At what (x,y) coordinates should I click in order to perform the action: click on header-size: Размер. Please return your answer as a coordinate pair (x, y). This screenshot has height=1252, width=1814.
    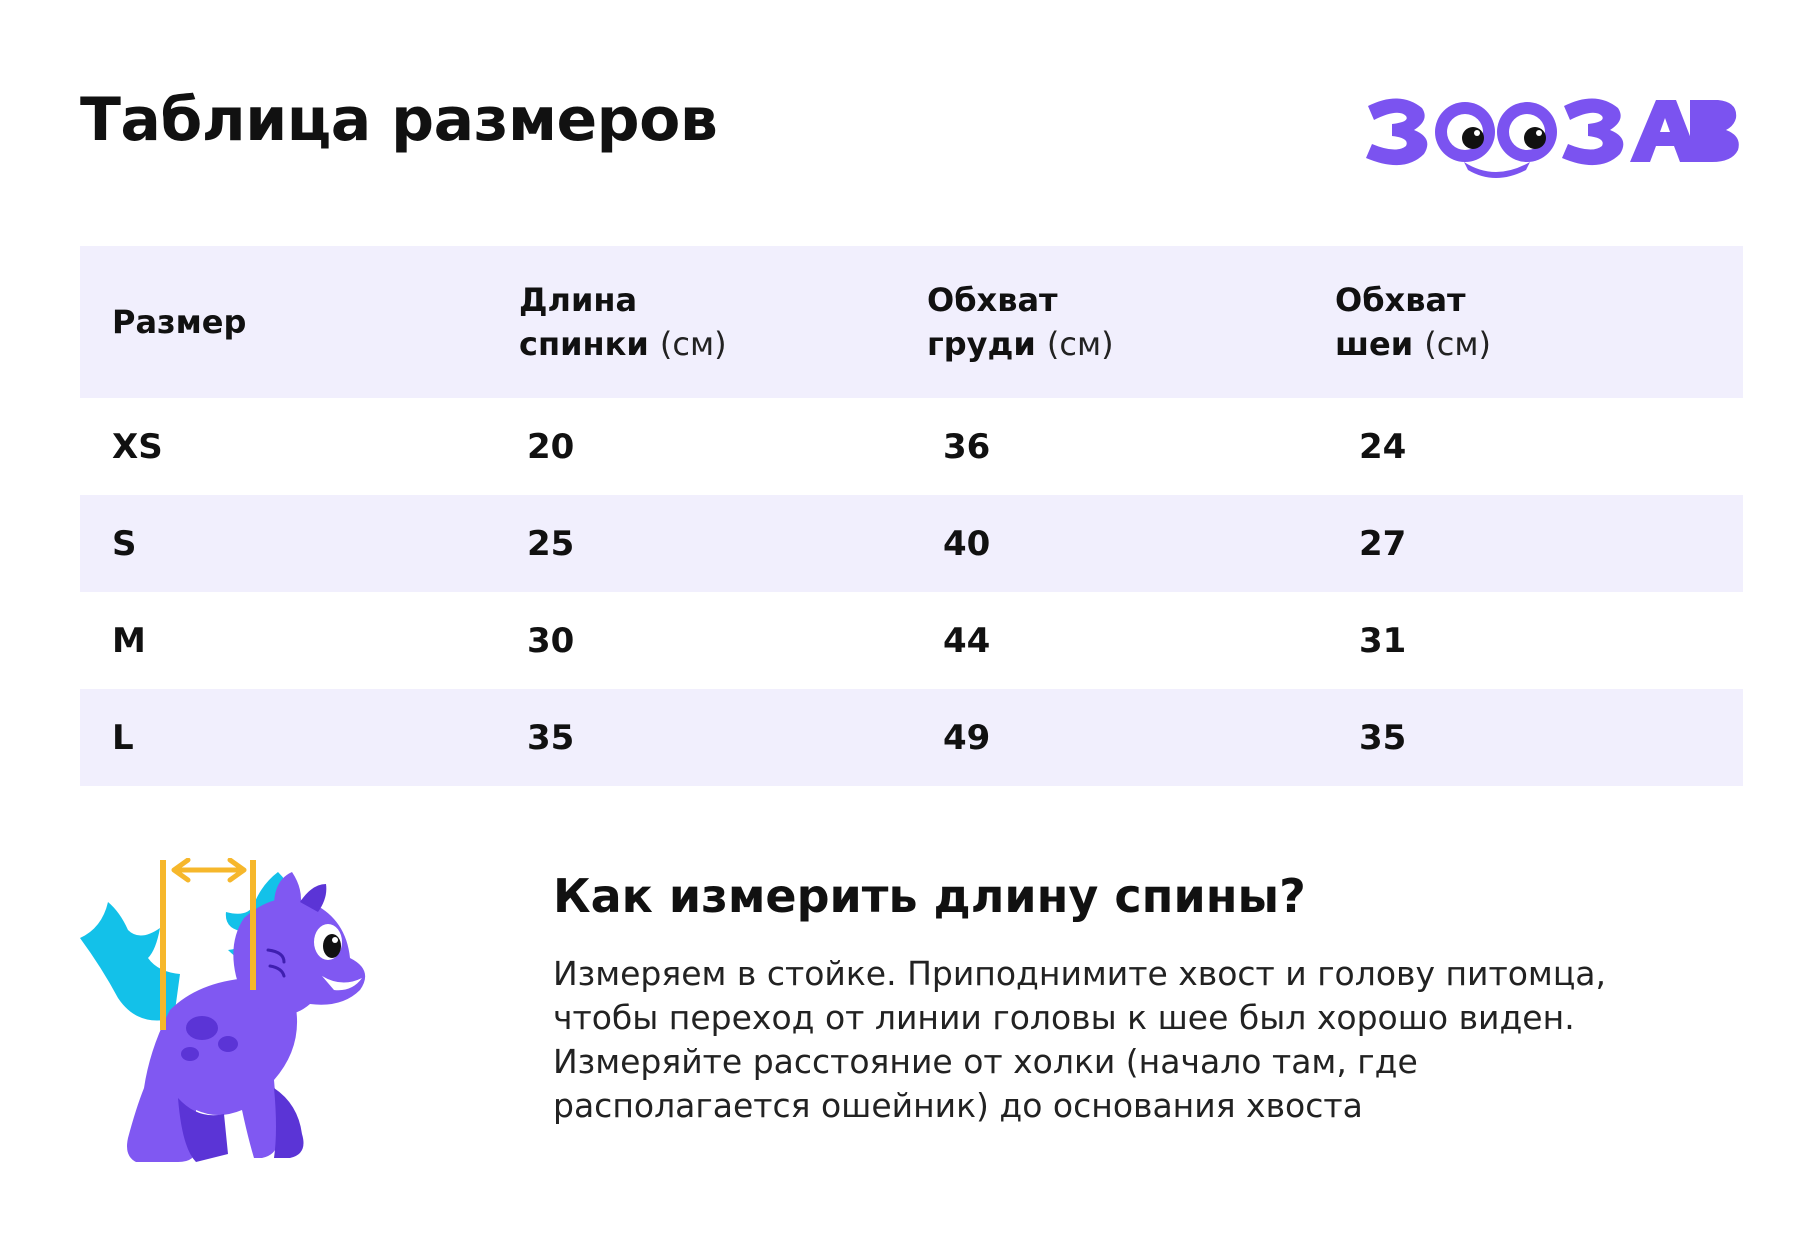
    Looking at the image, I should click on (299, 322).